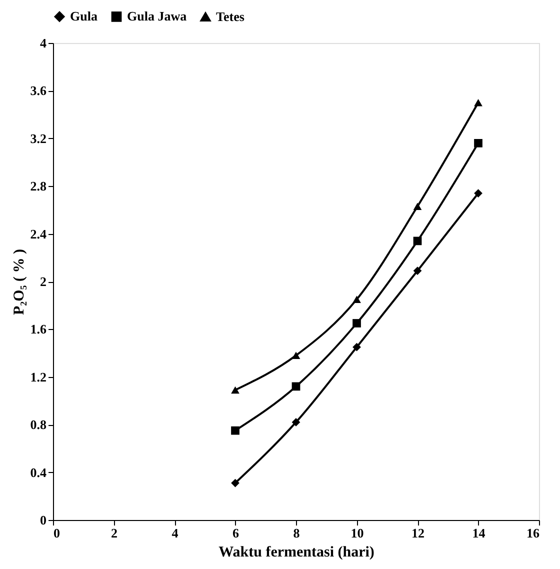 The image size is (560, 569). What do you see at coordinates (296, 552) in the screenshot?
I see `x-axis-title: Waktu fermentasi (hari)` at bounding box center [296, 552].